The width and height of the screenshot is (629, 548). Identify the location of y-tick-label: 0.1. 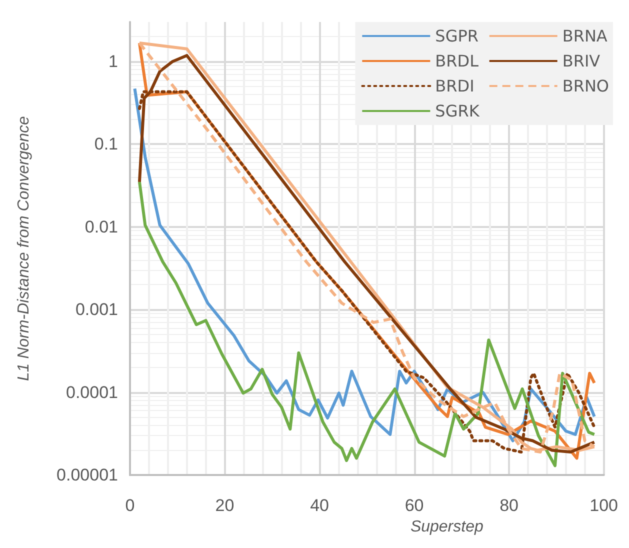
(106, 144).